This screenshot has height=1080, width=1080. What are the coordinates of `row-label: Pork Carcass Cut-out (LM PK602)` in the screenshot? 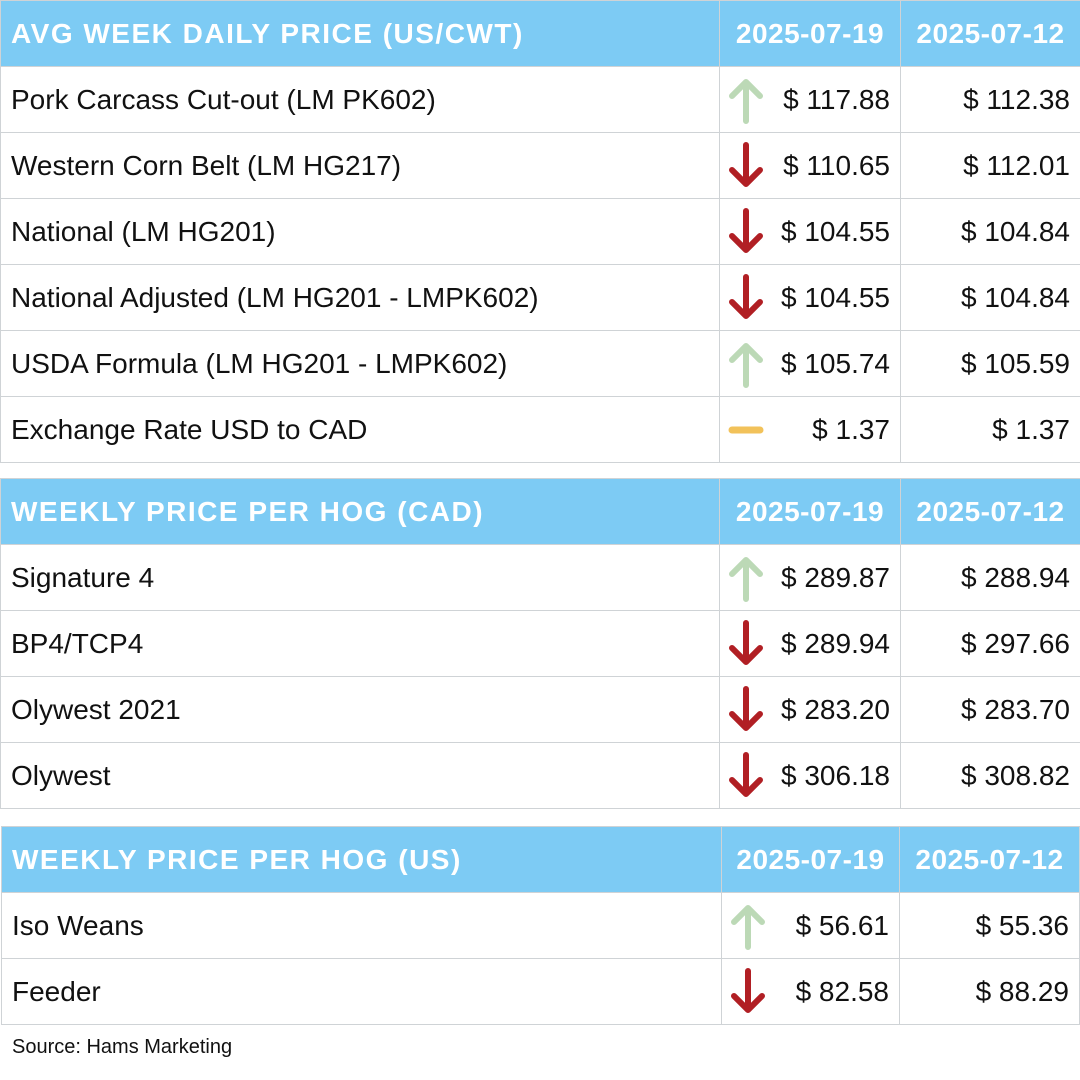 It's located at (360, 99).